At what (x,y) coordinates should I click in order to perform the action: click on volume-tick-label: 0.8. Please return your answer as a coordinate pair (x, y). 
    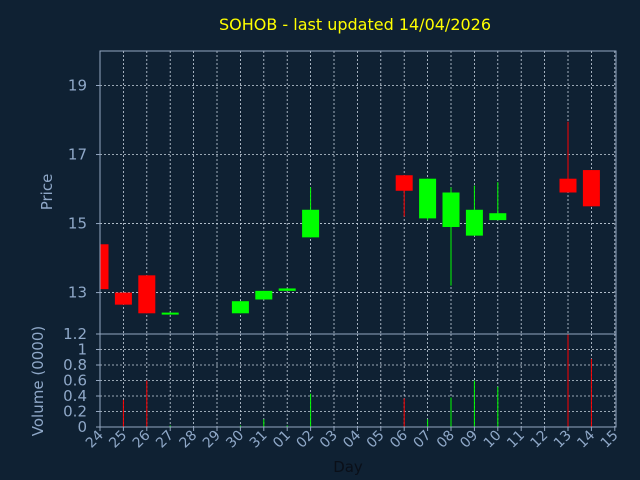
    Looking at the image, I should click on (75, 365).